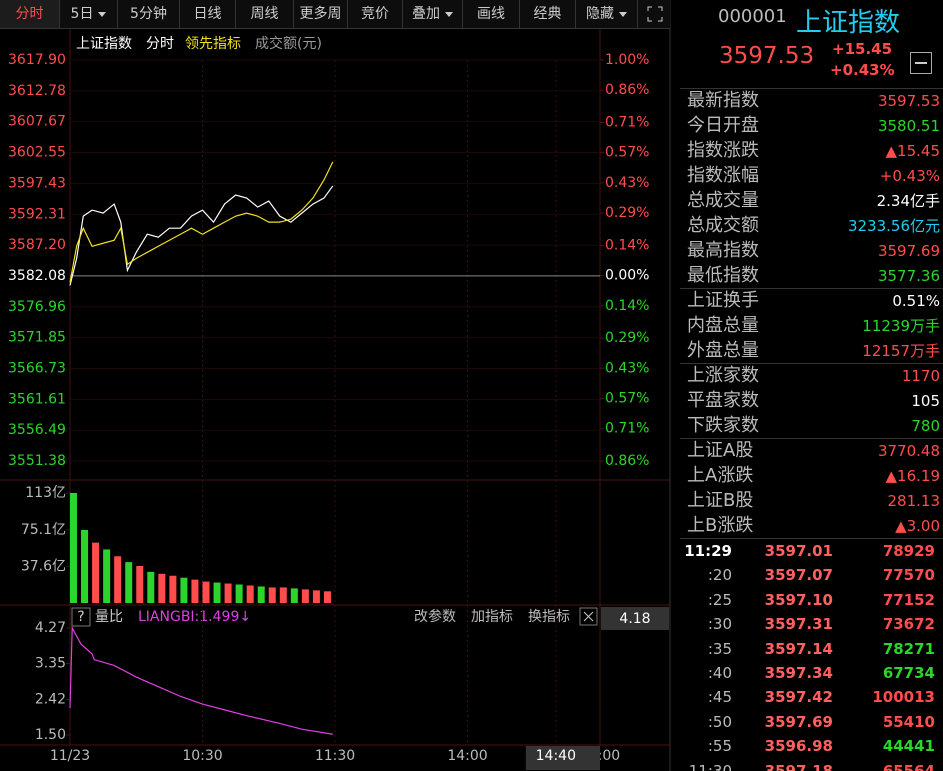 The width and height of the screenshot is (943, 771). Describe the element at coordinates (798, 551) in the screenshot. I see `trade-price: 3597.01` at that location.